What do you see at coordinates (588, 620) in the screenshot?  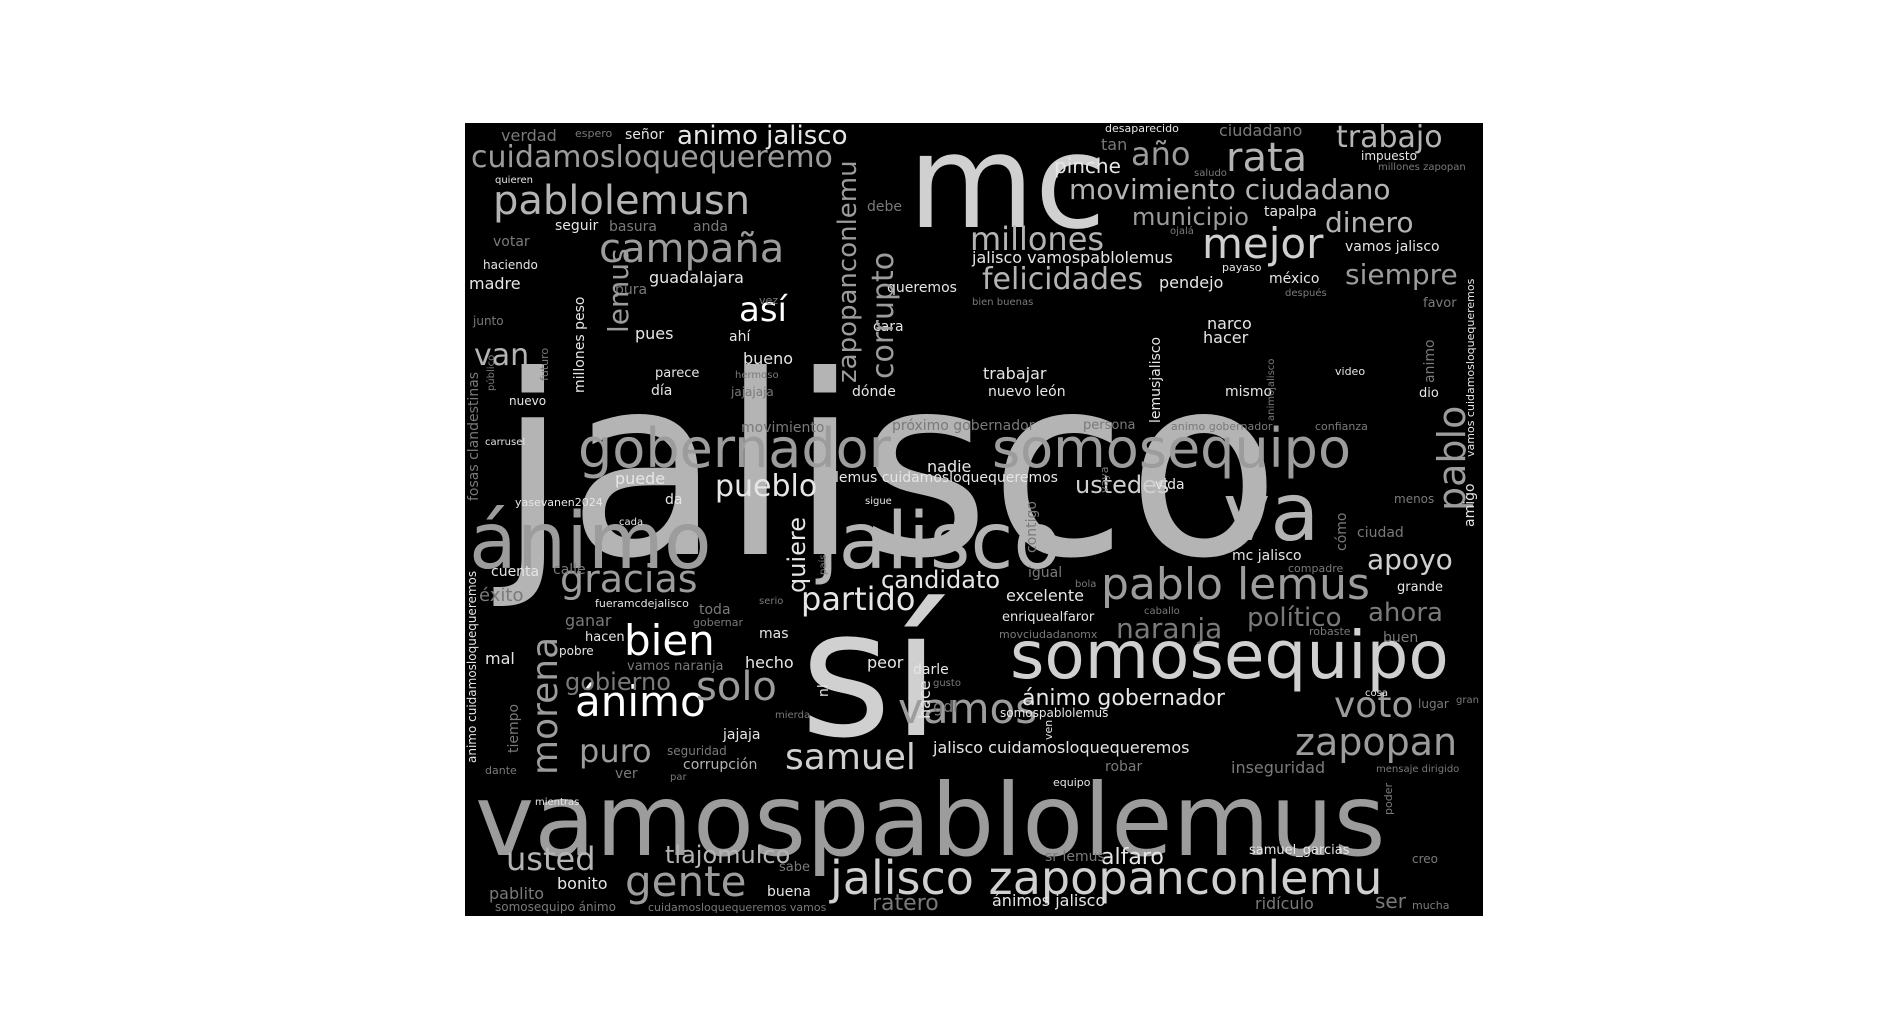 I see `cloud-word: ganar` at bounding box center [588, 620].